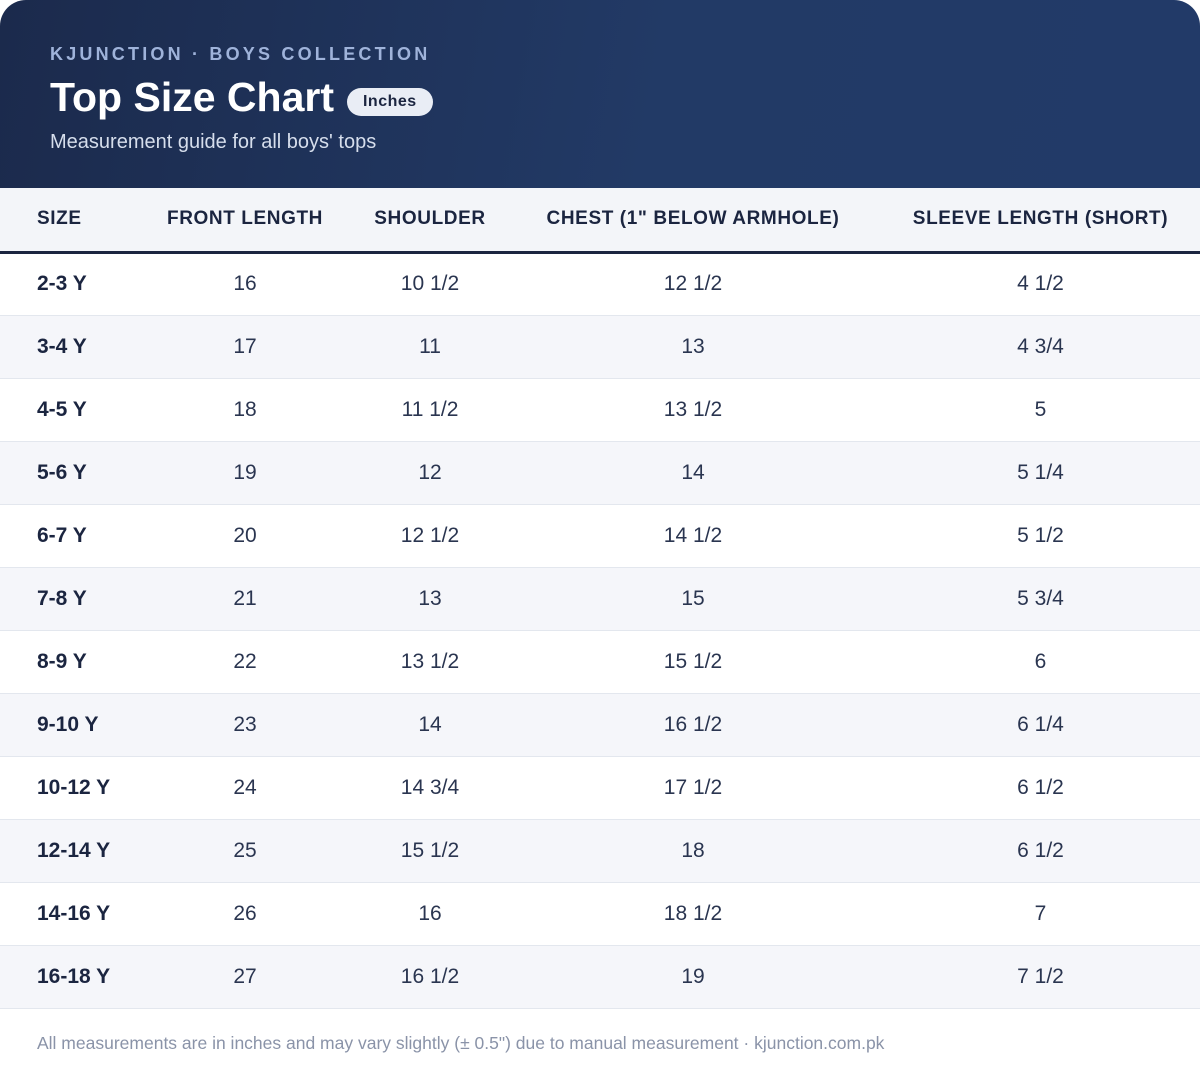  Describe the element at coordinates (693, 788) in the screenshot. I see `chest-cell: 17 1/2` at that location.